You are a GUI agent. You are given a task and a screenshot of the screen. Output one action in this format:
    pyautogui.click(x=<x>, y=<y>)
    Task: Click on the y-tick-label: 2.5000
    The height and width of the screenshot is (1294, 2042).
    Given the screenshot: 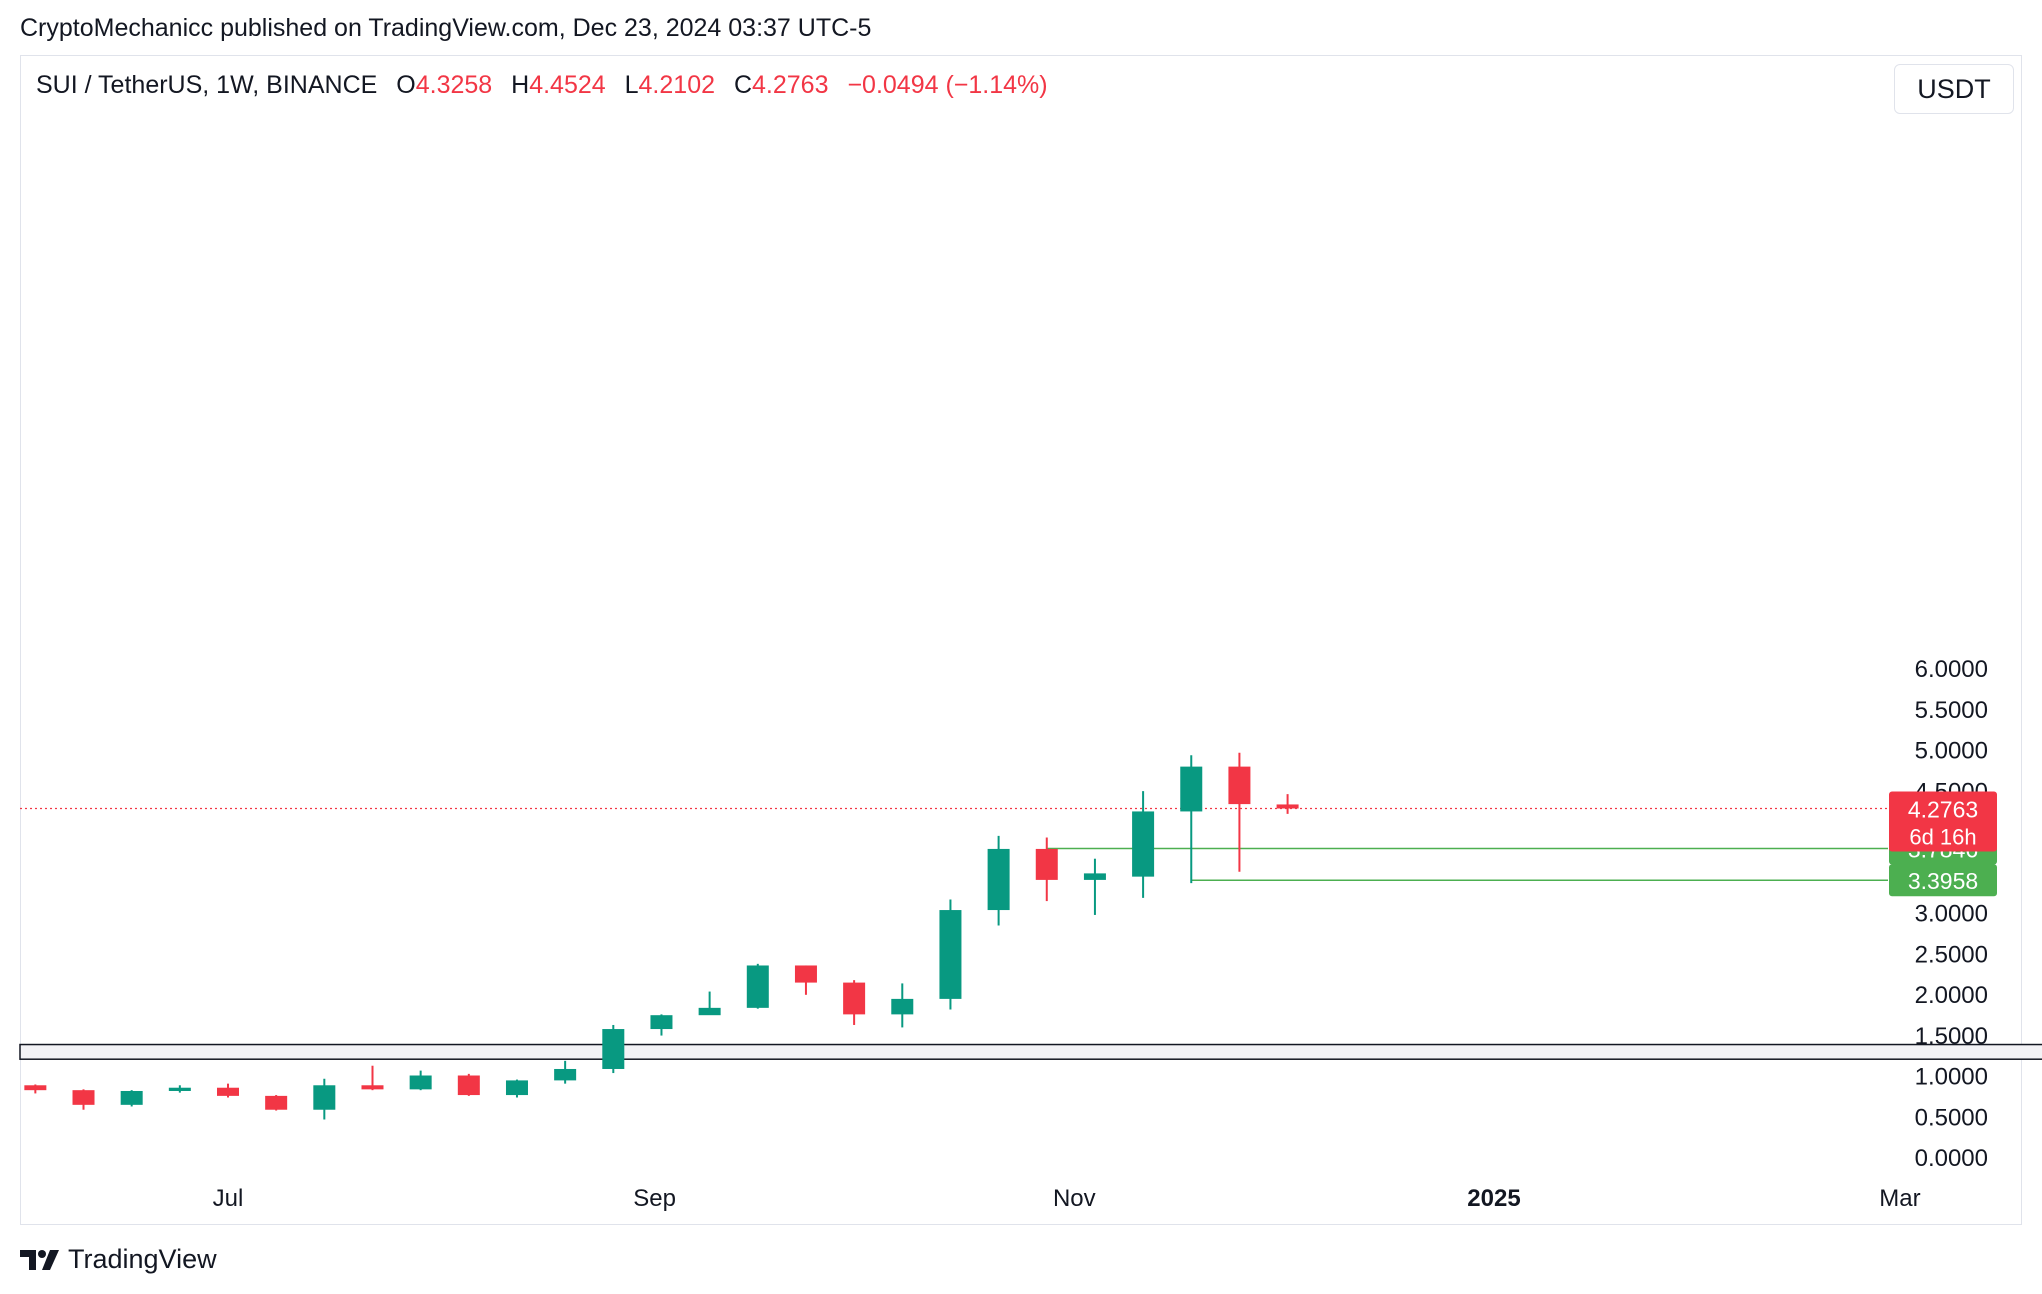 What is the action you would take?
    pyautogui.click(x=1951, y=954)
    